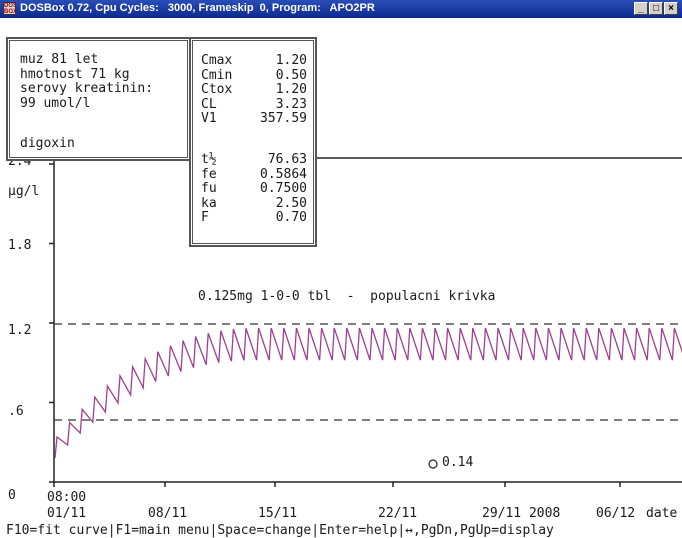 The width and height of the screenshot is (682, 538). Describe the element at coordinates (217, 75) in the screenshot. I see `param-key: Cmin` at that location.